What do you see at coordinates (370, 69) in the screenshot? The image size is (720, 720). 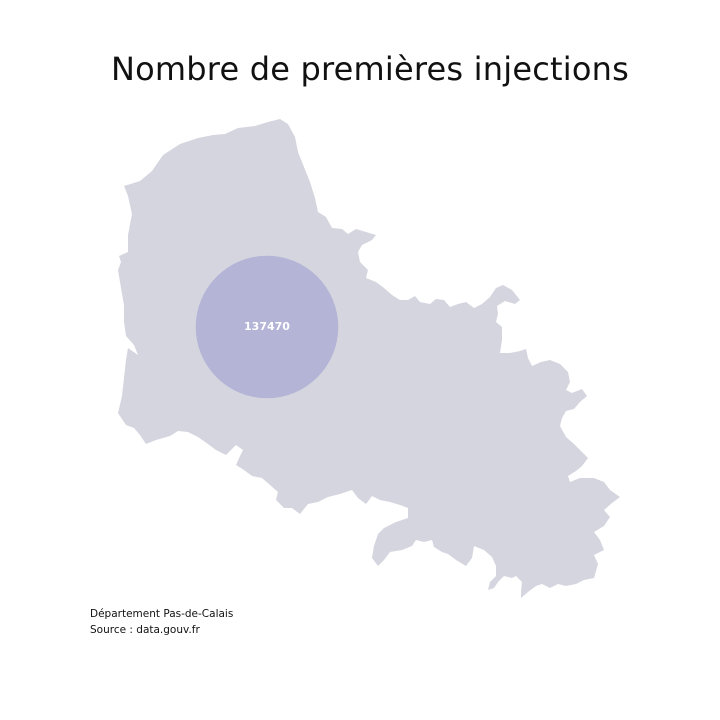 I see `map-title: Nombre de premières injections` at bounding box center [370, 69].